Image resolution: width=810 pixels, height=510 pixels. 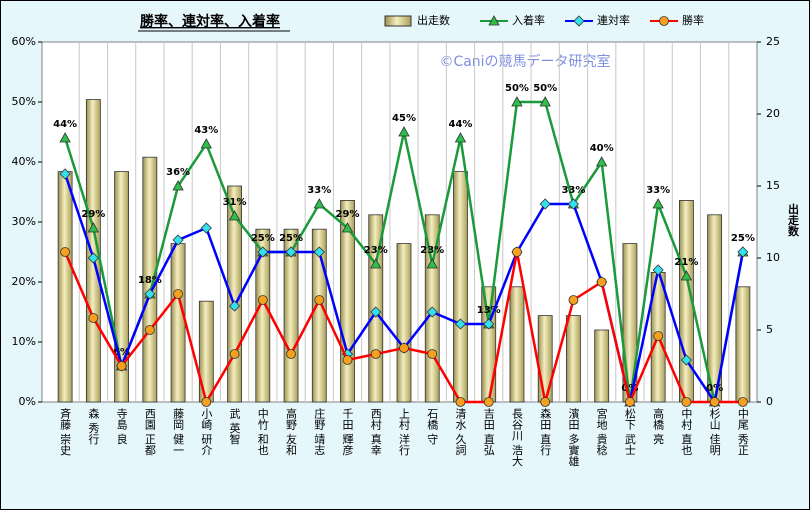 What do you see at coordinates (24, 221) in the screenshot?
I see `y-tick-label: 30%` at bounding box center [24, 221].